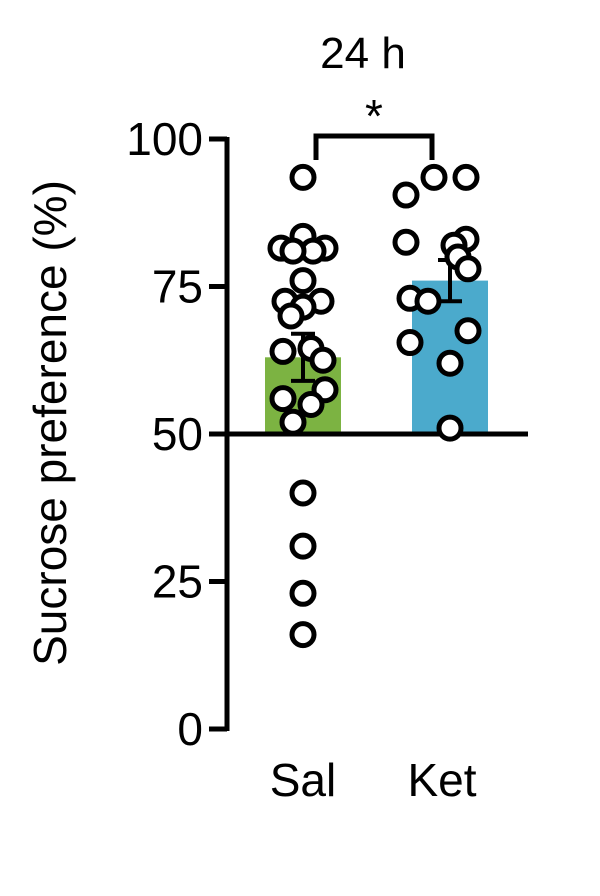  I want to click on x-tick-label-sal: Sal, so click(303, 780).